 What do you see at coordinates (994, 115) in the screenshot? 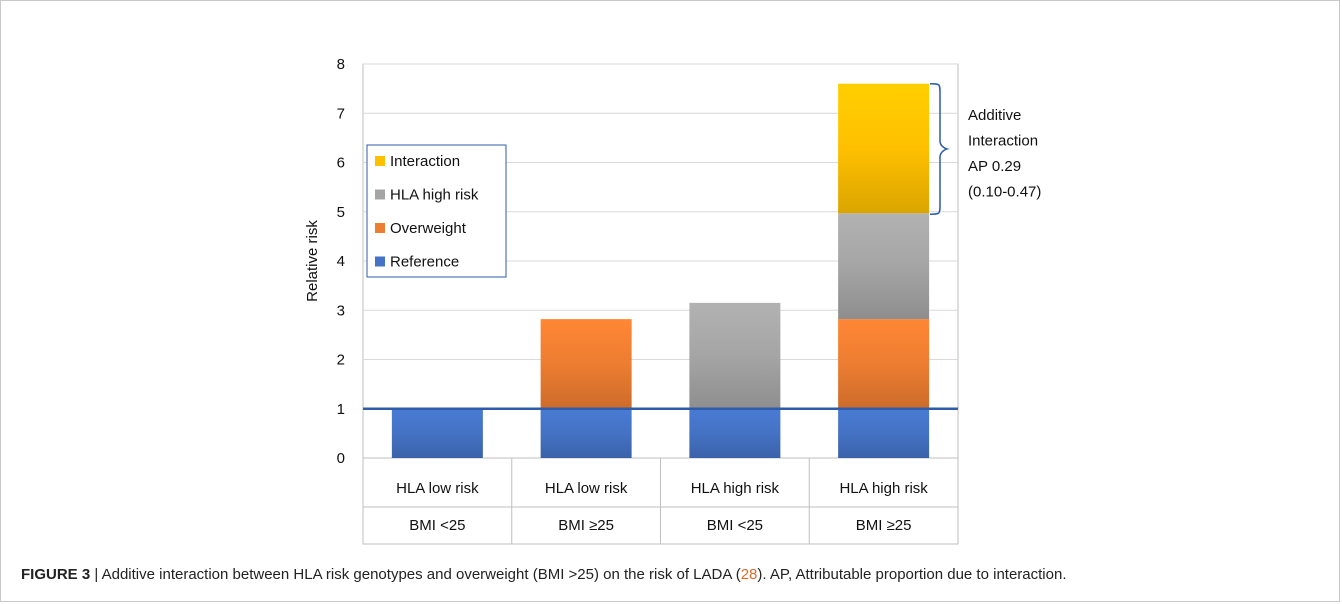
I see `annotation-text: Additive` at bounding box center [994, 115].